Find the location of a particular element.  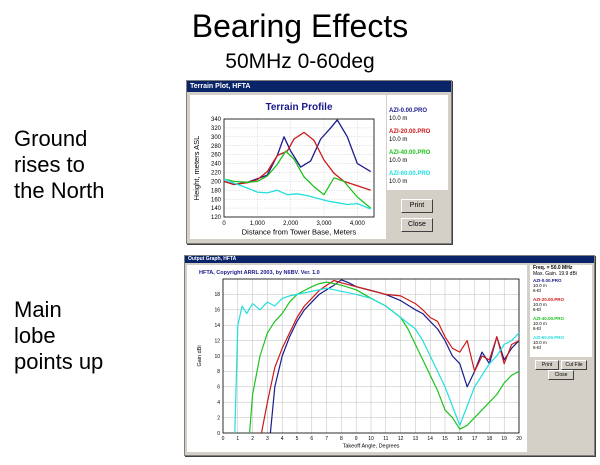

side-caption-line: Main is located at coordinates (38, 309).